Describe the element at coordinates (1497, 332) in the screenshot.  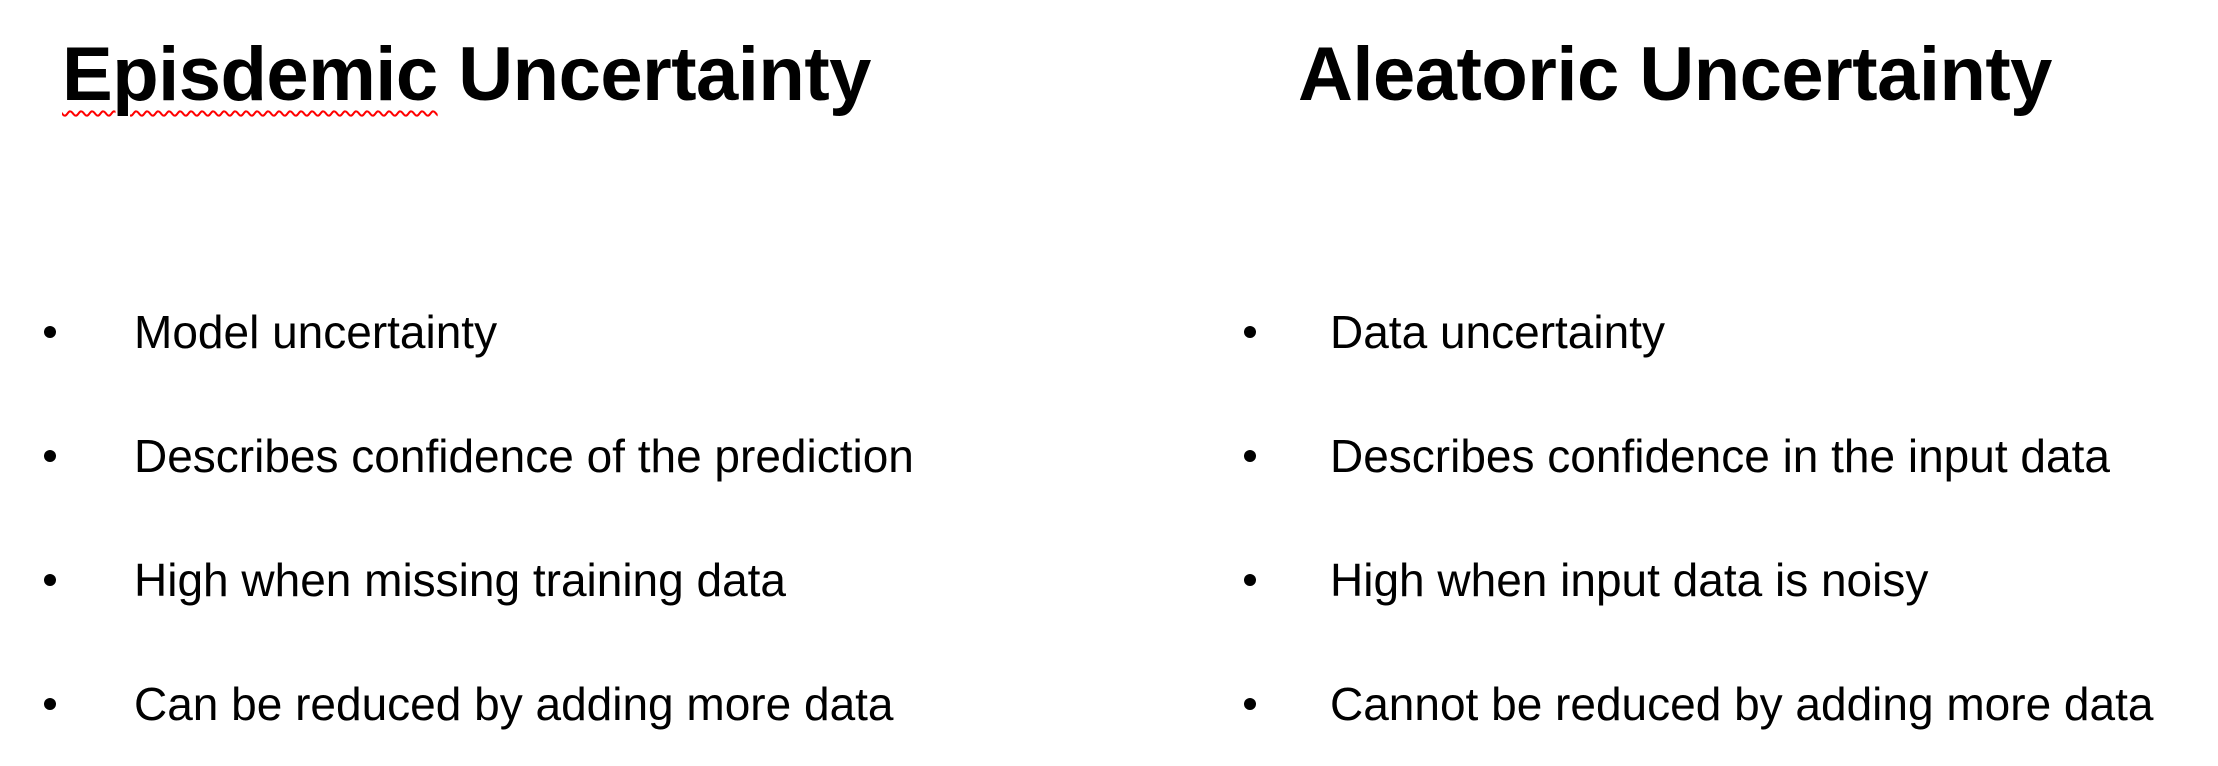
I see `list-item-text: Data uncertainty` at that location.